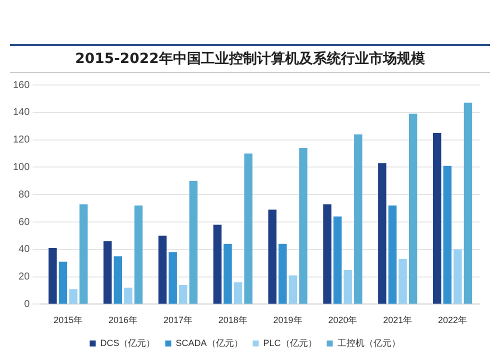 The image size is (500, 362). What do you see at coordinates (397, 320) in the screenshot?
I see `x-tick-label: 2021年` at bounding box center [397, 320].